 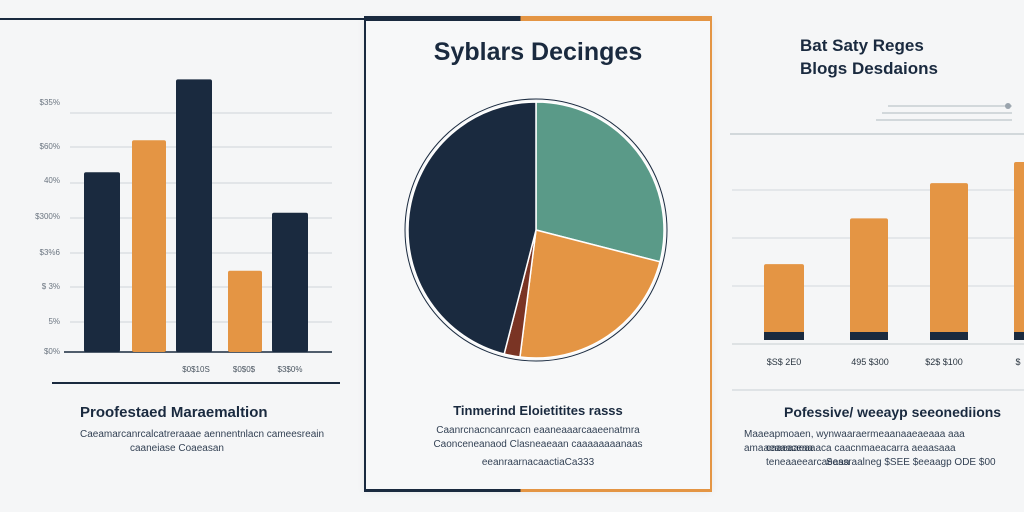 I want to click on y-tick-label: 40%, so click(x=52, y=180).